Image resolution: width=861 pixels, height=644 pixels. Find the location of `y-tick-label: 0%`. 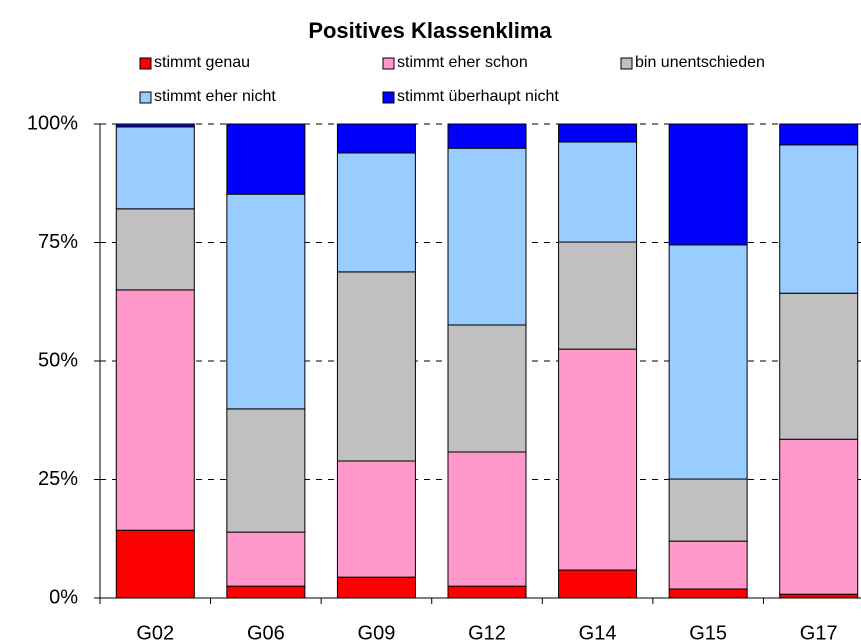

y-tick-label: 0% is located at coordinates (63, 597).